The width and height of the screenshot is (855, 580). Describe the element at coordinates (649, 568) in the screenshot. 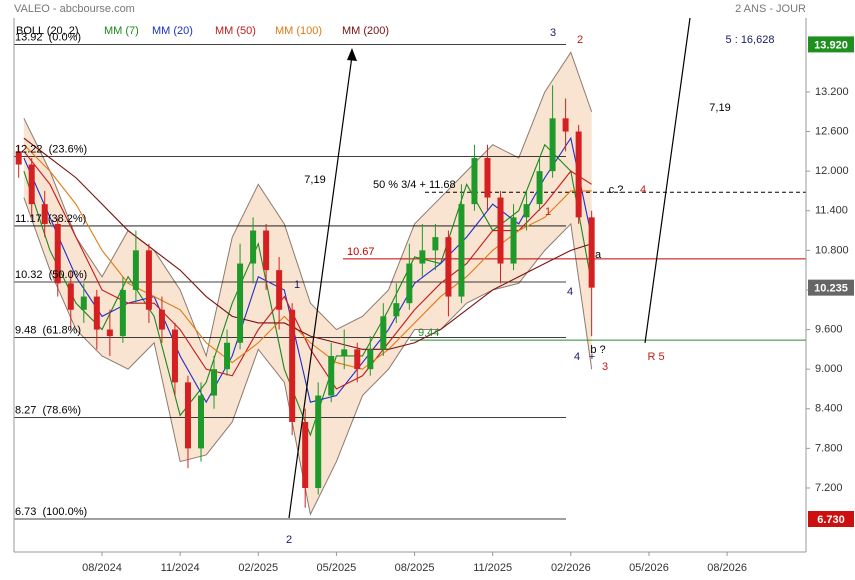

I see `x-tick-label: 05/2026` at that location.